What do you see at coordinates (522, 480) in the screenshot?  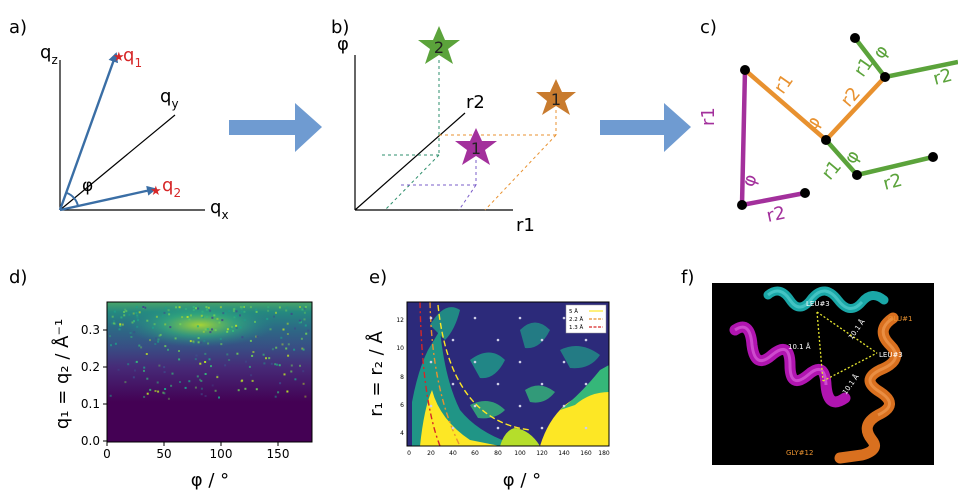 I see `e-xlabel: φ / °` at bounding box center [522, 480].